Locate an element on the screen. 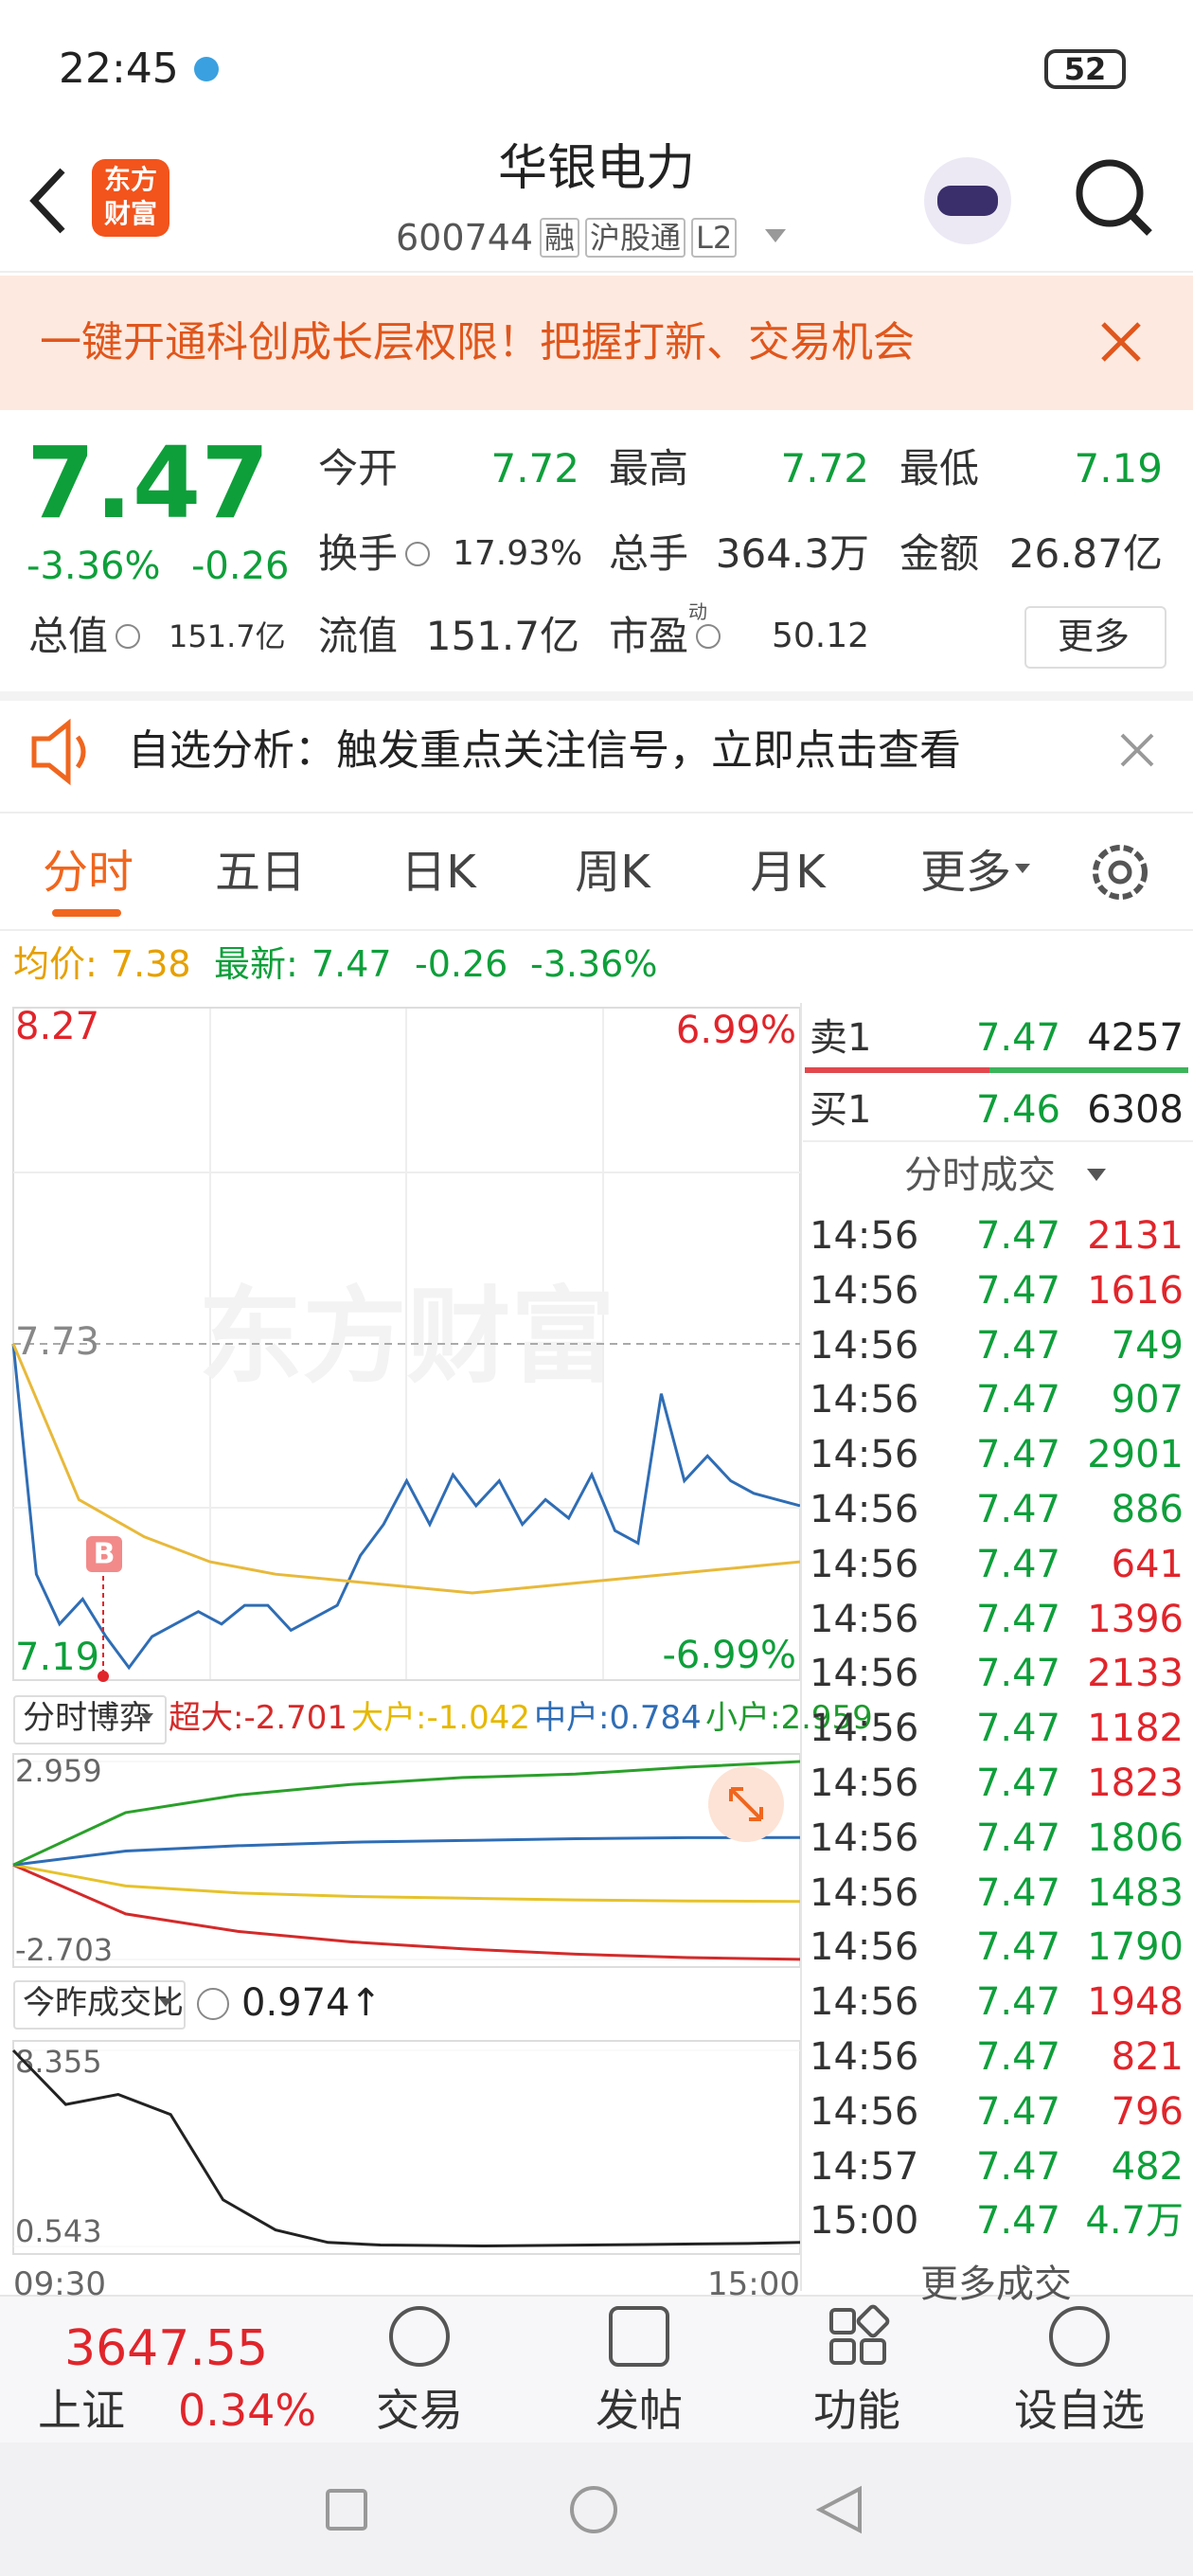 This screenshot has height=2576, width=1193. tab: 五日 is located at coordinates (260, 872).